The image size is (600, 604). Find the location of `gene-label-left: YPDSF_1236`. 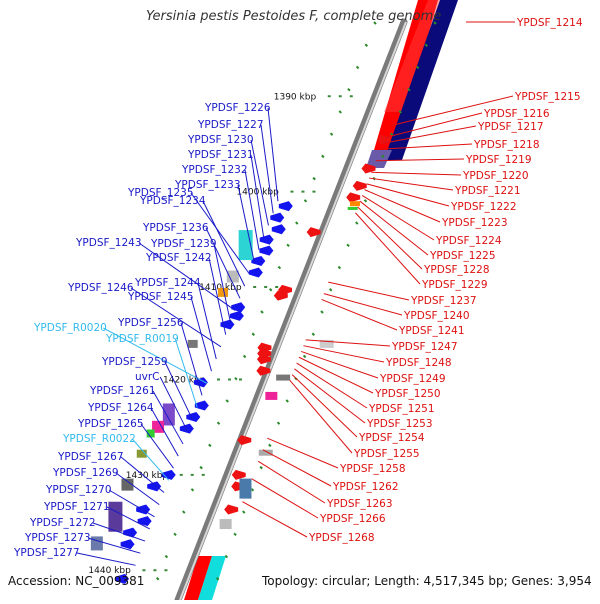

gene-label-left: YPDSF_1236 is located at coordinates (175, 228).